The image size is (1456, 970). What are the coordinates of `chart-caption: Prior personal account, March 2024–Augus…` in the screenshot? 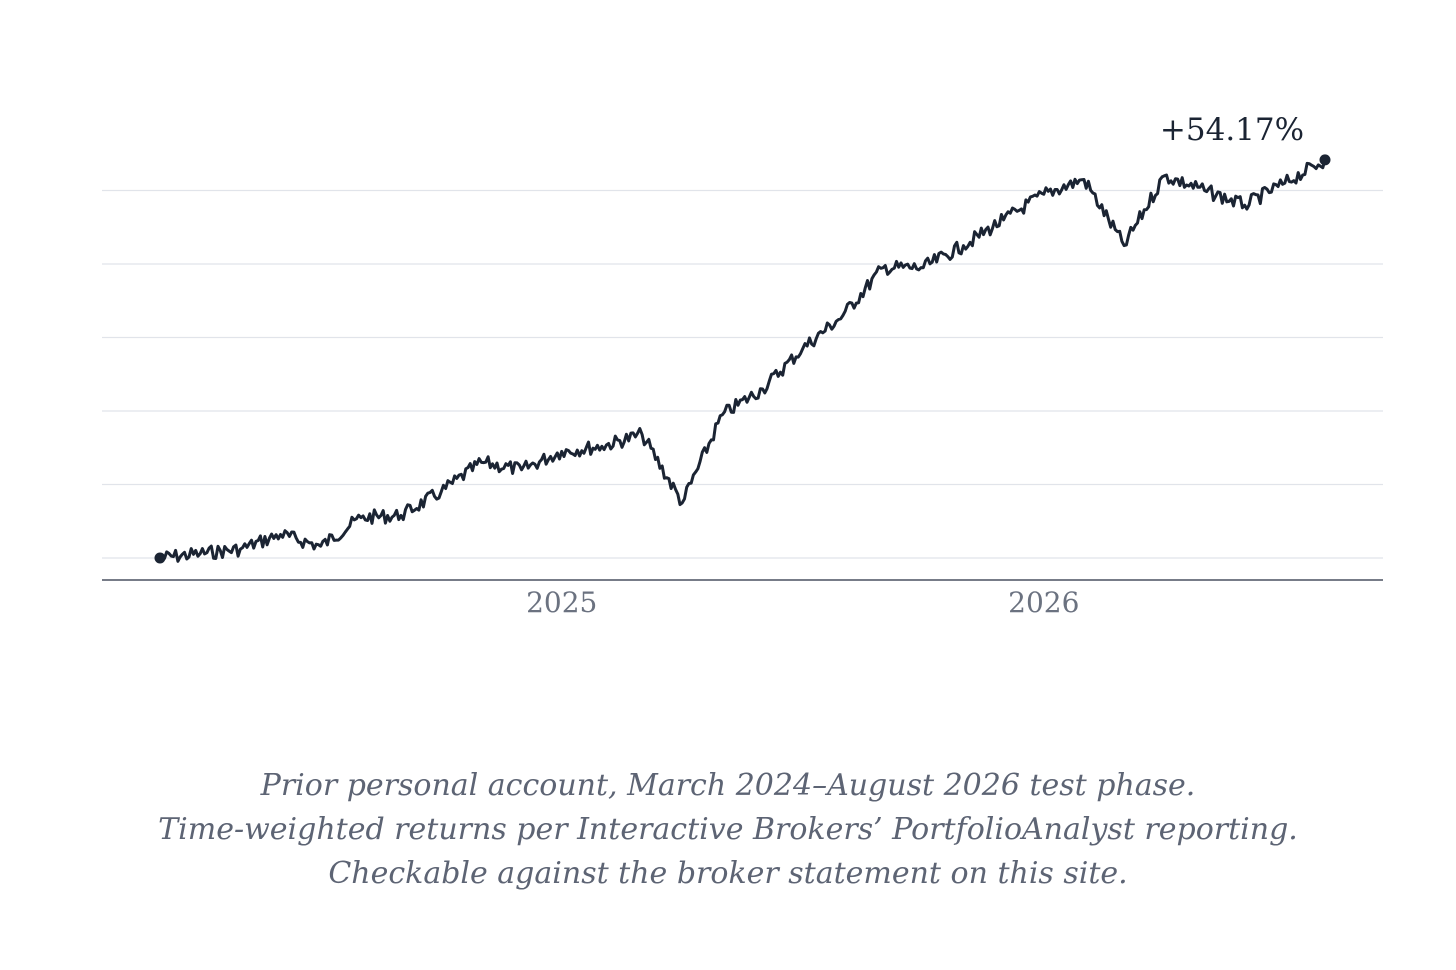 It's located at (728, 830).